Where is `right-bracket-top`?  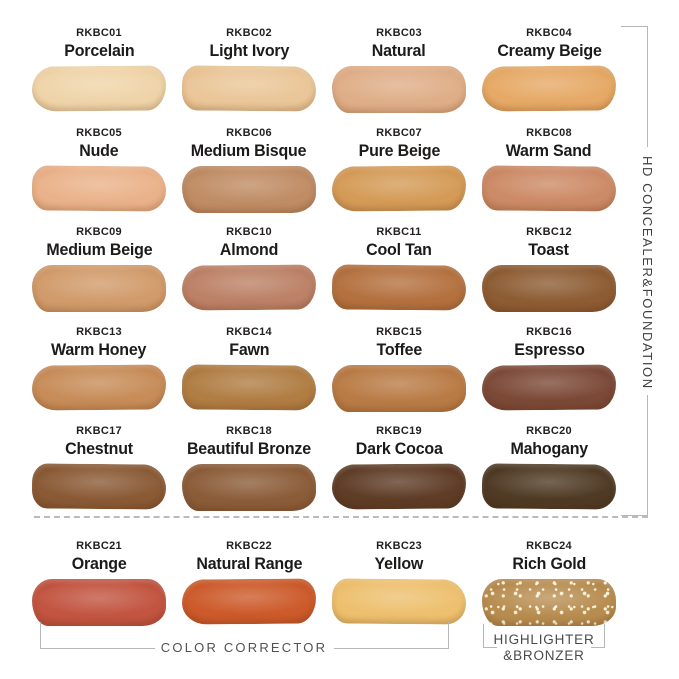 right-bracket-top is located at coordinates (634, 86).